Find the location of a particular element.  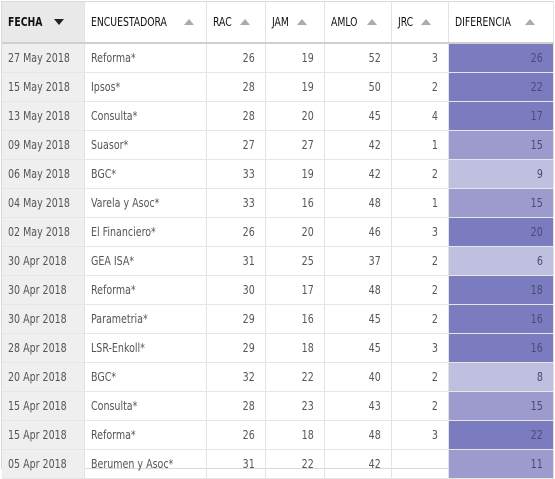

cell-rac-text: 28 is located at coordinates (248, 406).